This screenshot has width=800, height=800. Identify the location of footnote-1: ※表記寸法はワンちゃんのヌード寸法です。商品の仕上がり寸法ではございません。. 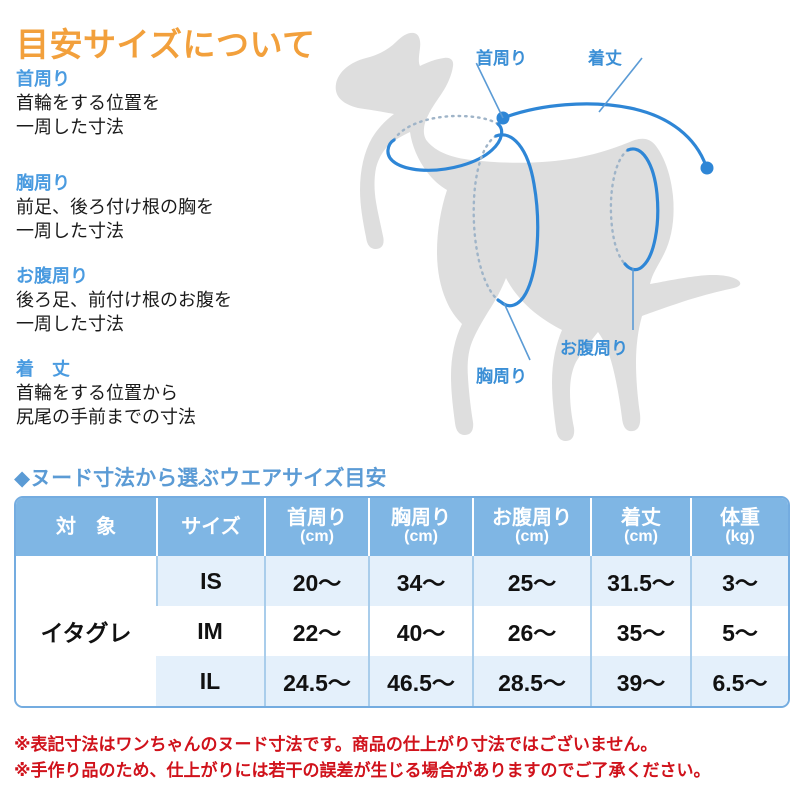
(336, 744).